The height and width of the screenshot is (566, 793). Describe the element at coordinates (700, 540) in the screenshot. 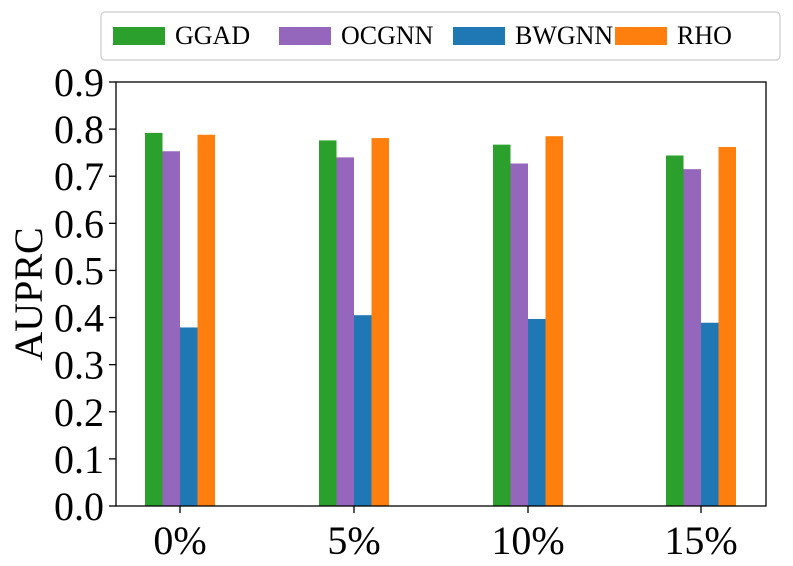

I see `x-tick-label: 15%` at that location.